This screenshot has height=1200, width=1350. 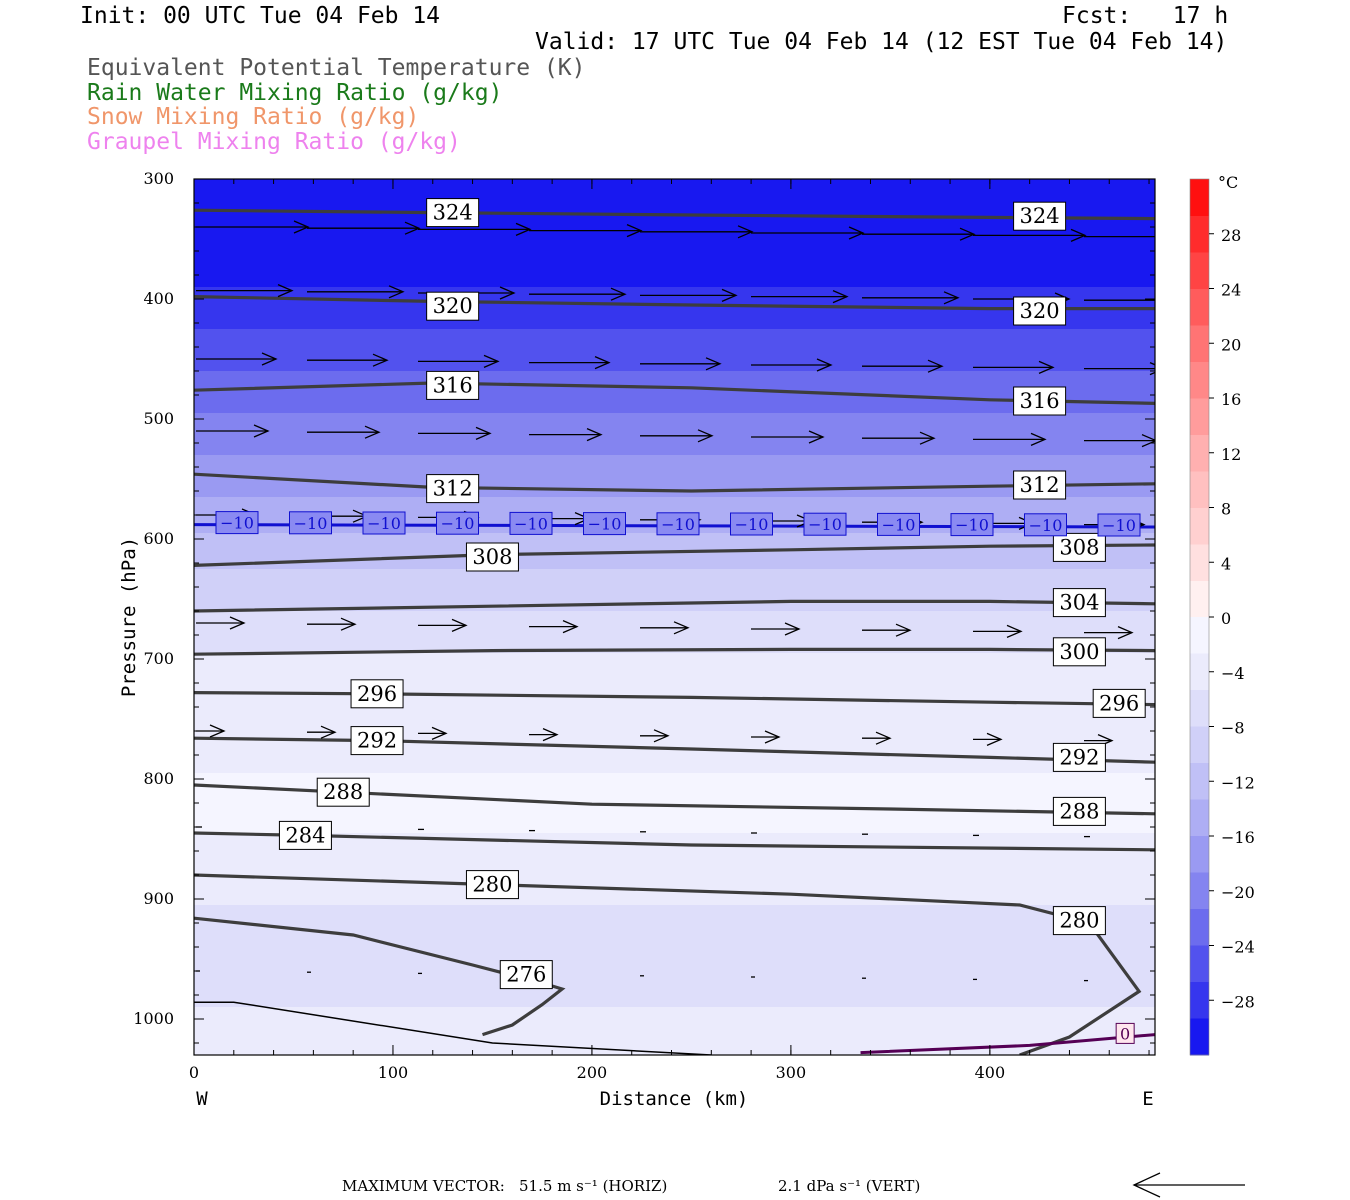 I want to click on legend-title-theta-e: Equivalent Potential Temperature (K), so click(x=336, y=68).